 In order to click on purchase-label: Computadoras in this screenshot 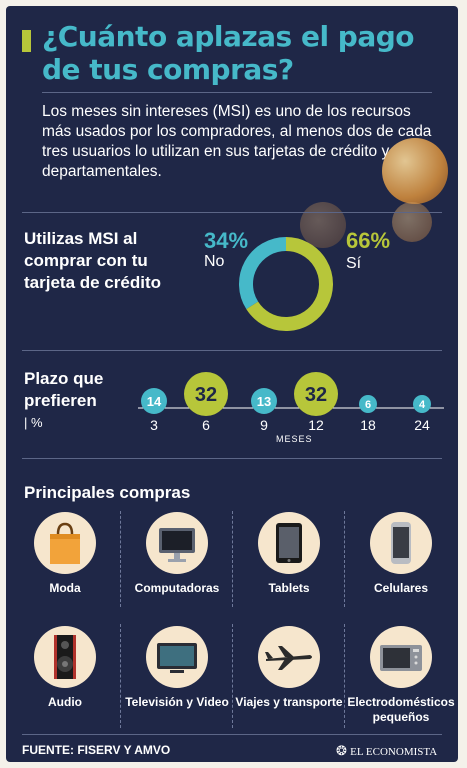, I will do `click(177, 588)`.